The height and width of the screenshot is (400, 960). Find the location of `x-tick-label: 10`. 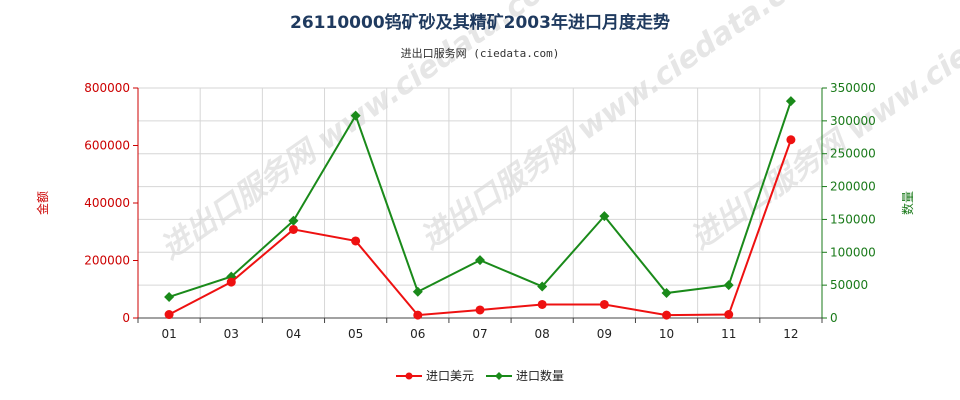

x-tick-label: 10 is located at coordinates (666, 334).